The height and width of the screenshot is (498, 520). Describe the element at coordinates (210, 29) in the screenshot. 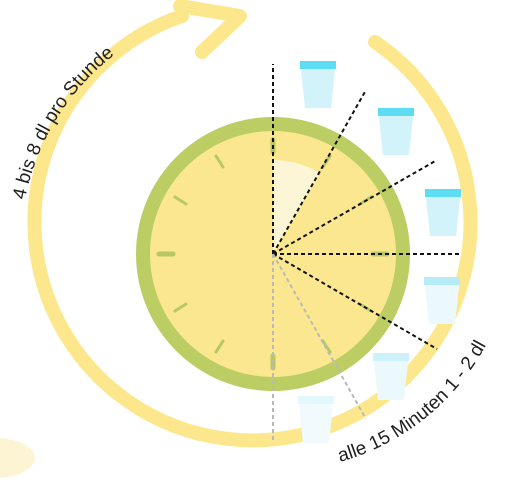

I see `arrowhead-icon` at that location.